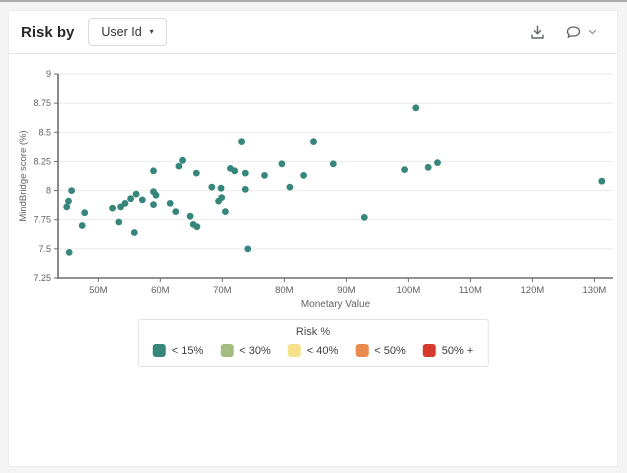 The height and width of the screenshot is (473, 627). I want to click on x-tick-label: 100M, so click(408, 290).